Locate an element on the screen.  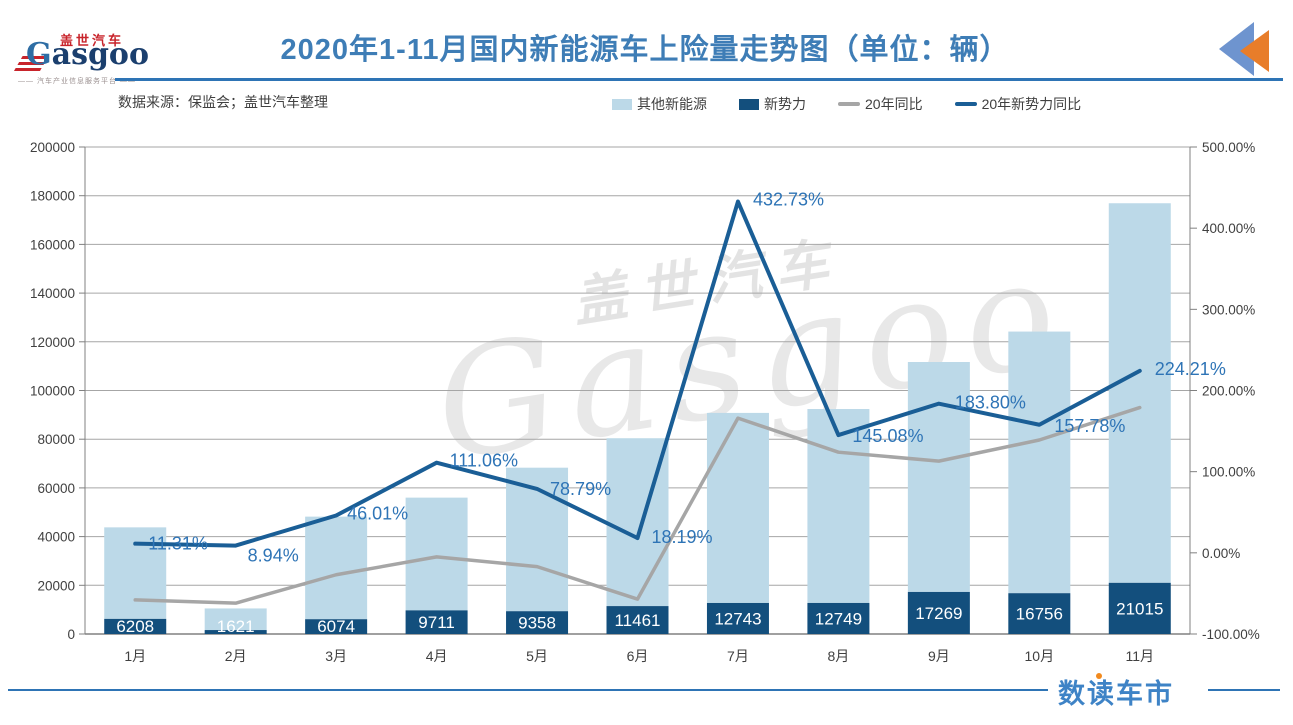
bar-value-label: 11461 is located at coordinates (637, 620).